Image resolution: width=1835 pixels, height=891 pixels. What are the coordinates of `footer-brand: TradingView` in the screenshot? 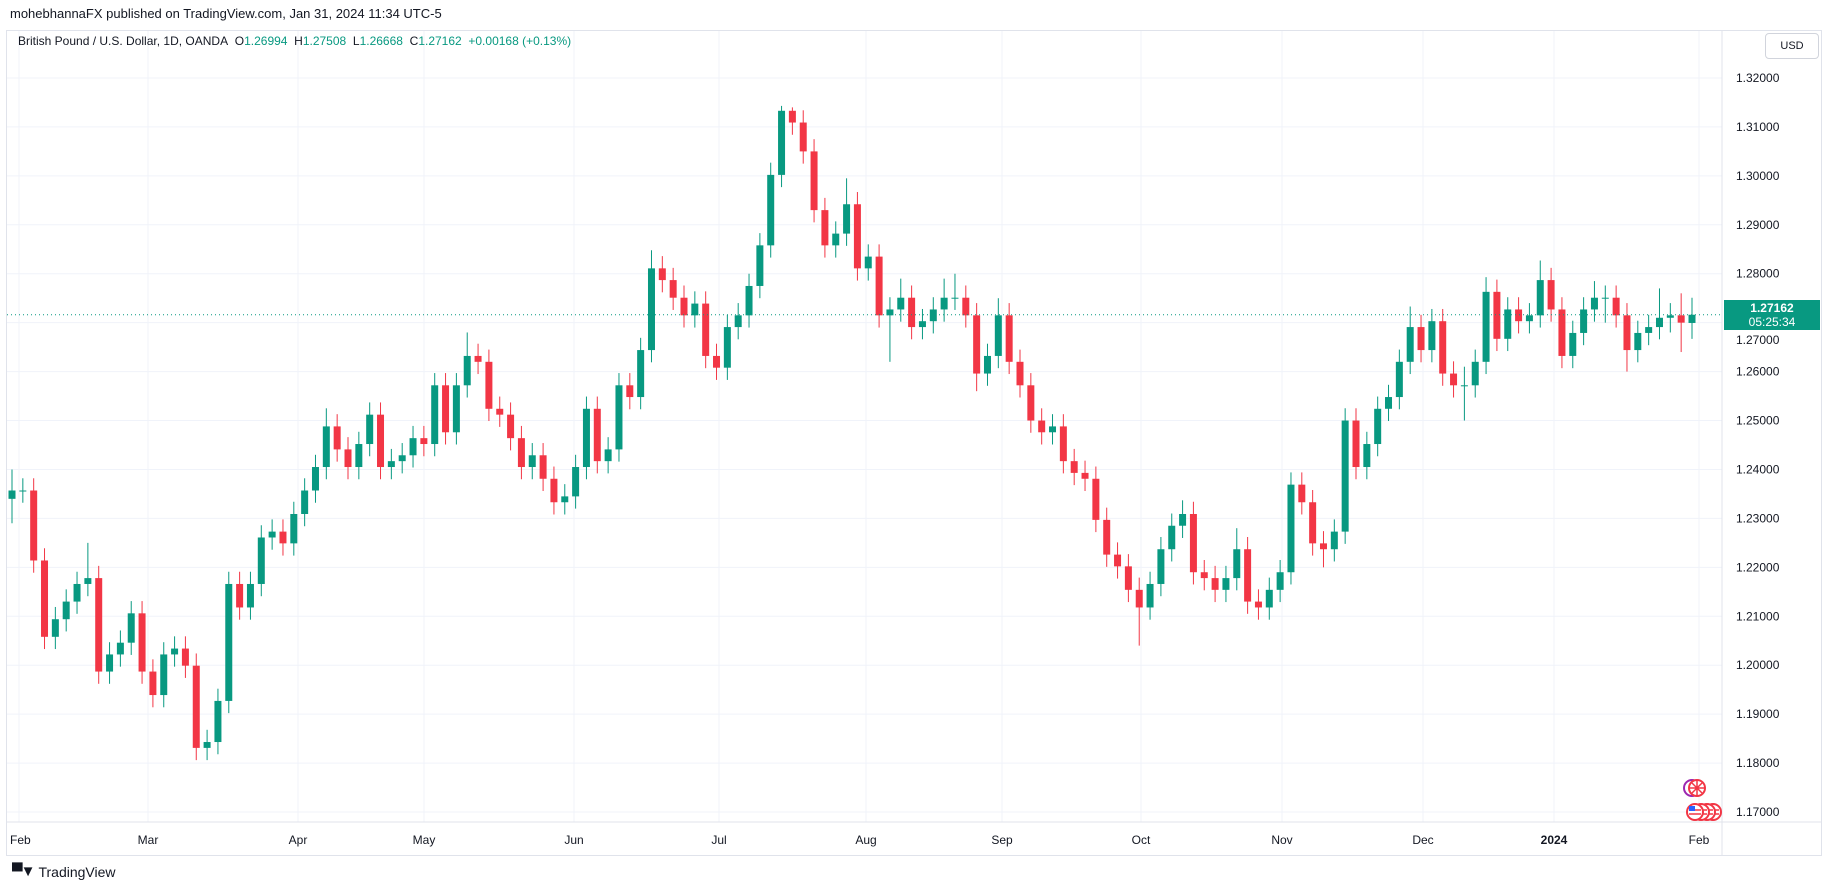 It's located at (77, 871).